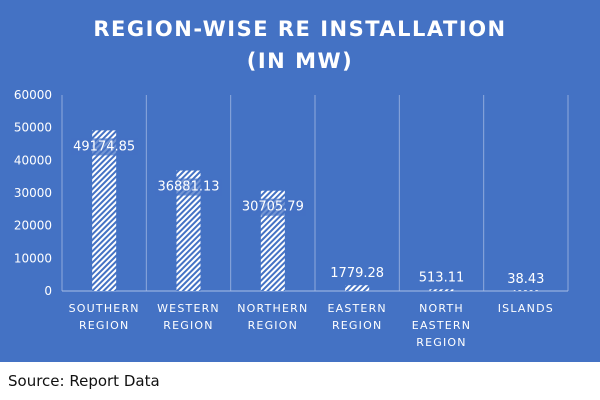 The image size is (600, 400). What do you see at coordinates (272, 308) in the screenshot?
I see `x-tick-label: NORTHERN` at bounding box center [272, 308].